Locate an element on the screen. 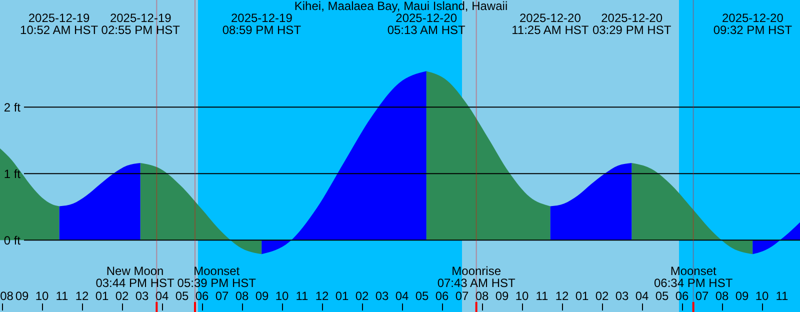 The width and height of the screenshot is (800, 312). y-tick-label: 1 ft is located at coordinates (13, 174).